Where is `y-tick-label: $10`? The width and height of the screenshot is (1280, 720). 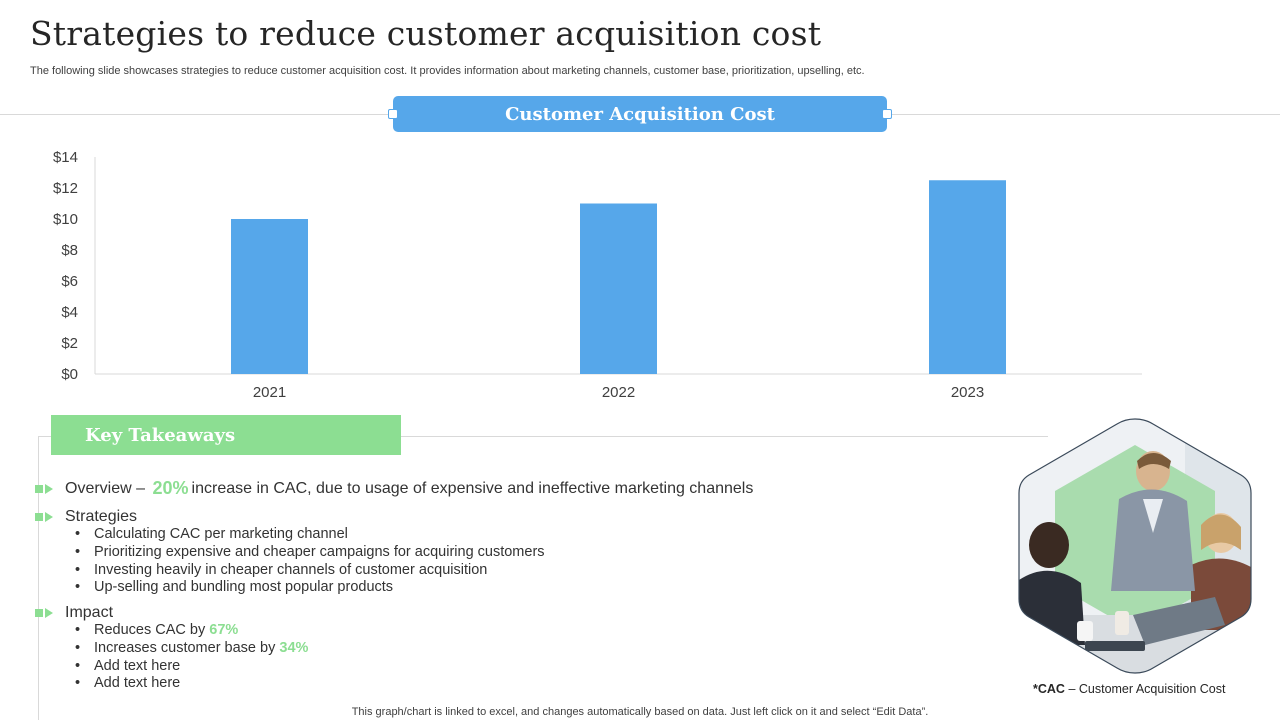 y-tick-label: $10 is located at coordinates (65, 219).